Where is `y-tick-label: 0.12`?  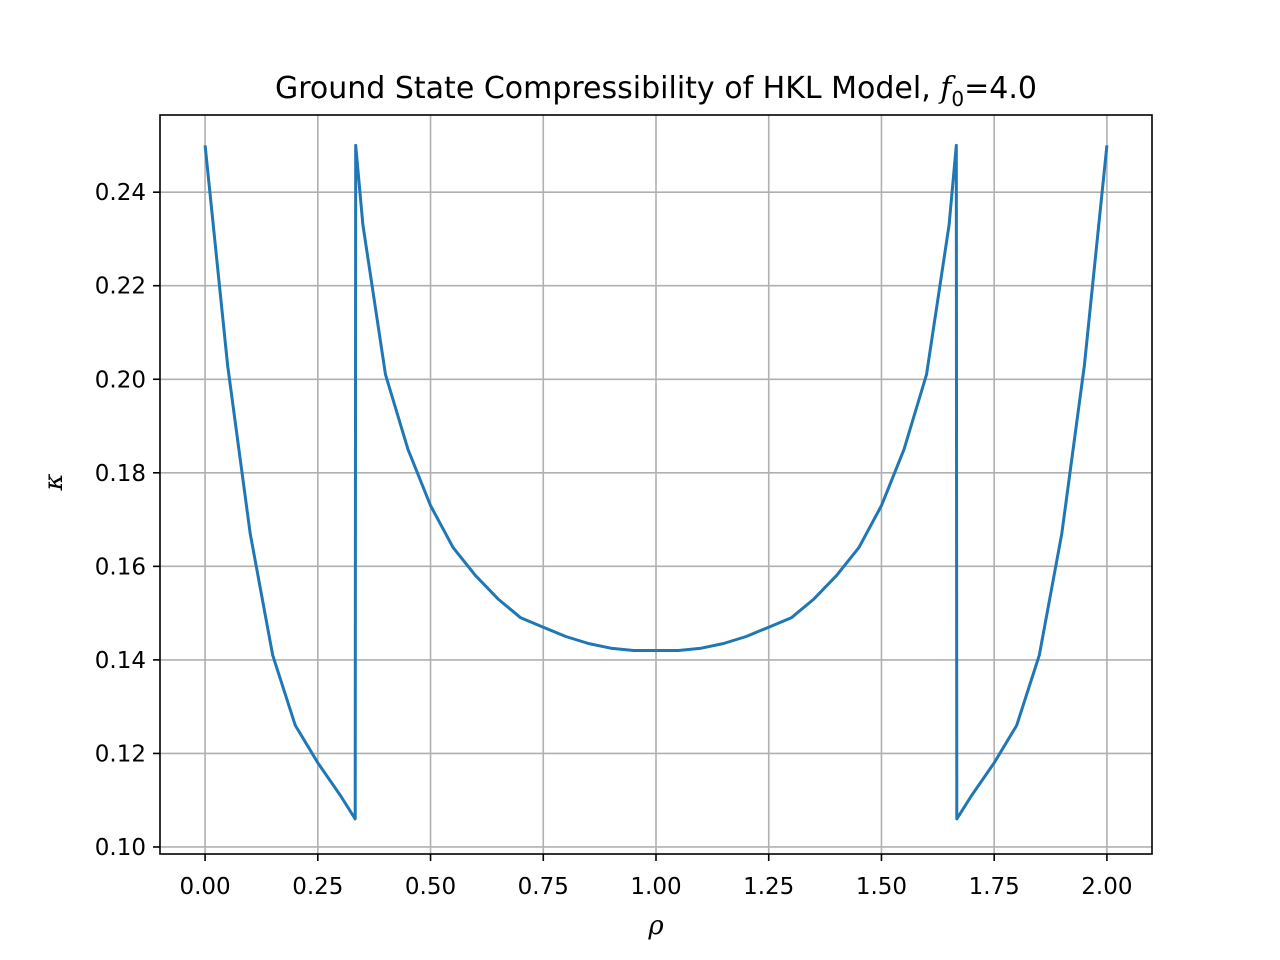 y-tick-label: 0.12 is located at coordinates (120, 754).